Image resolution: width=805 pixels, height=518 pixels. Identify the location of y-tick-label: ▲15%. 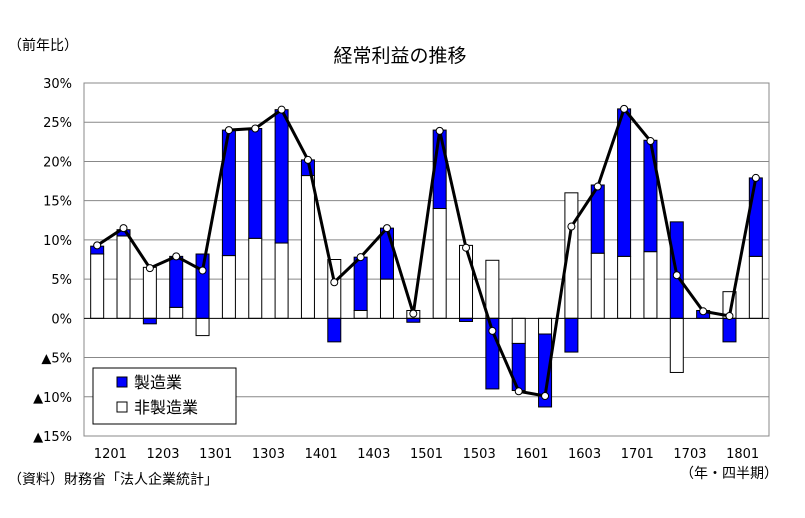
(52, 437).